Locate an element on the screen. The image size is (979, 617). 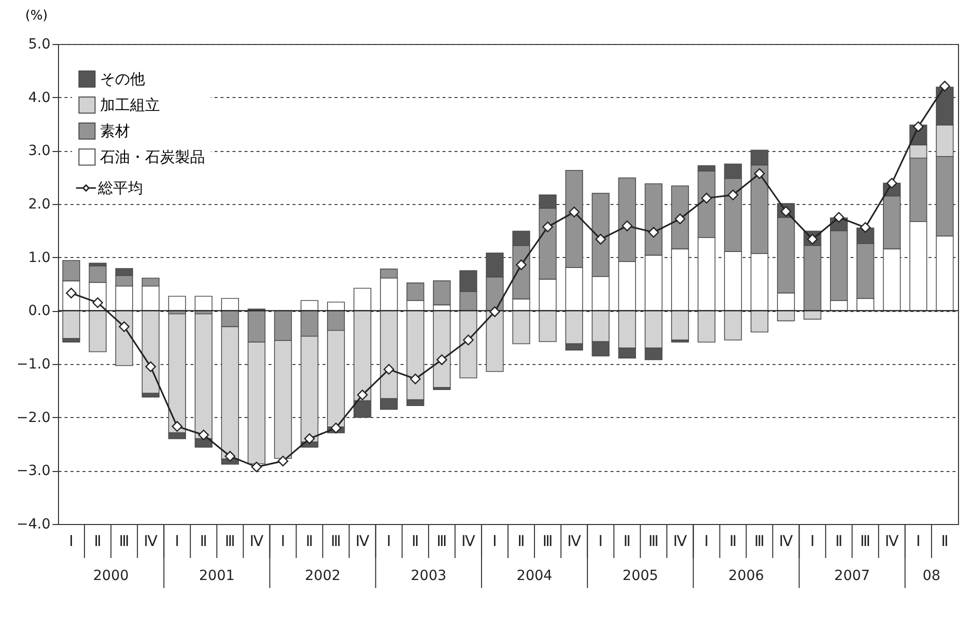
text: 2007 is located at coordinates (852, 576).